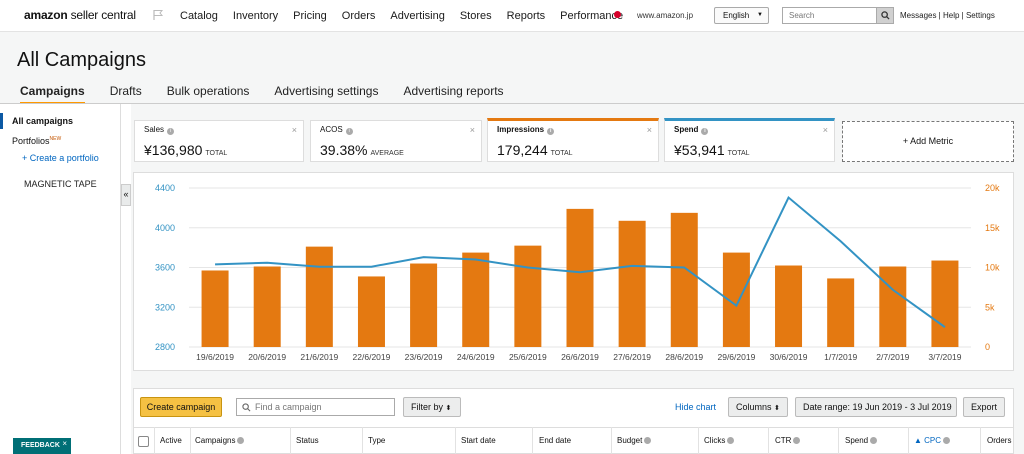 The width and height of the screenshot is (1024, 454). Describe the element at coordinates (984, 407) in the screenshot. I see `export-button: Export` at that location.